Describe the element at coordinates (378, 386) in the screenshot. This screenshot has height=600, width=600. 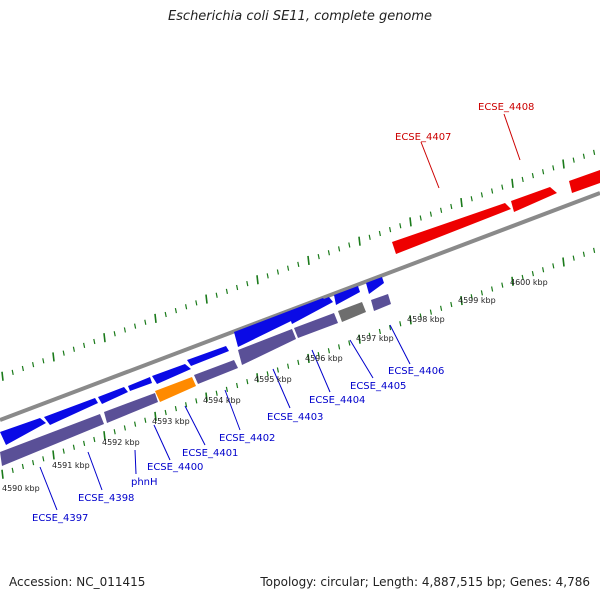
I see `gene-label: ECSE_4405` at that location.